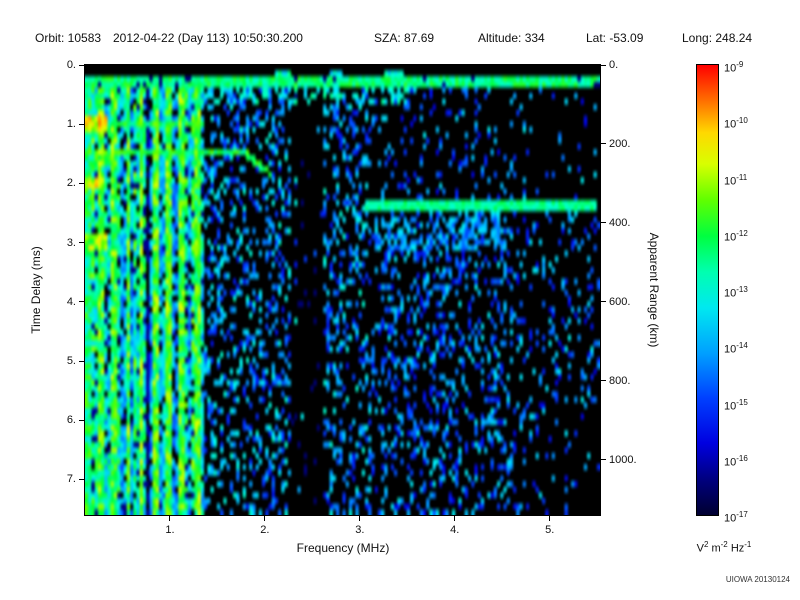 This screenshot has width=800, height=600. I want to click on range-axis-tick-label: 200., so click(620, 143).